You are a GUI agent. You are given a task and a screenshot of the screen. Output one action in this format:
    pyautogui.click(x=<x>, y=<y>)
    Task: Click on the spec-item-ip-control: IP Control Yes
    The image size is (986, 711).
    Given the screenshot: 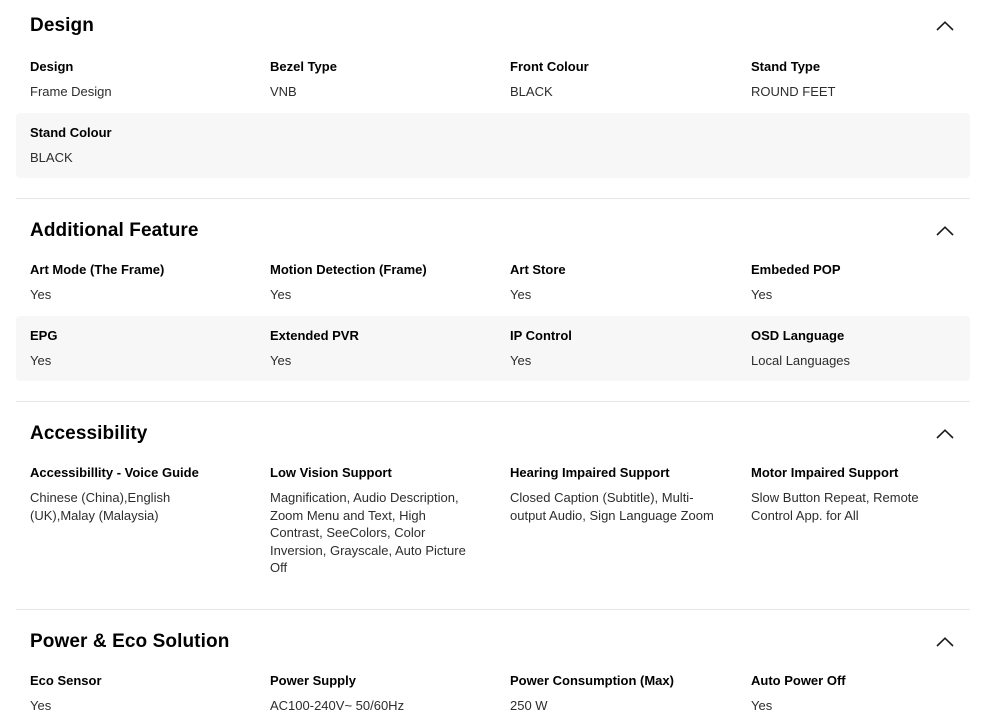 What is the action you would take?
    pyautogui.click(x=630, y=349)
    